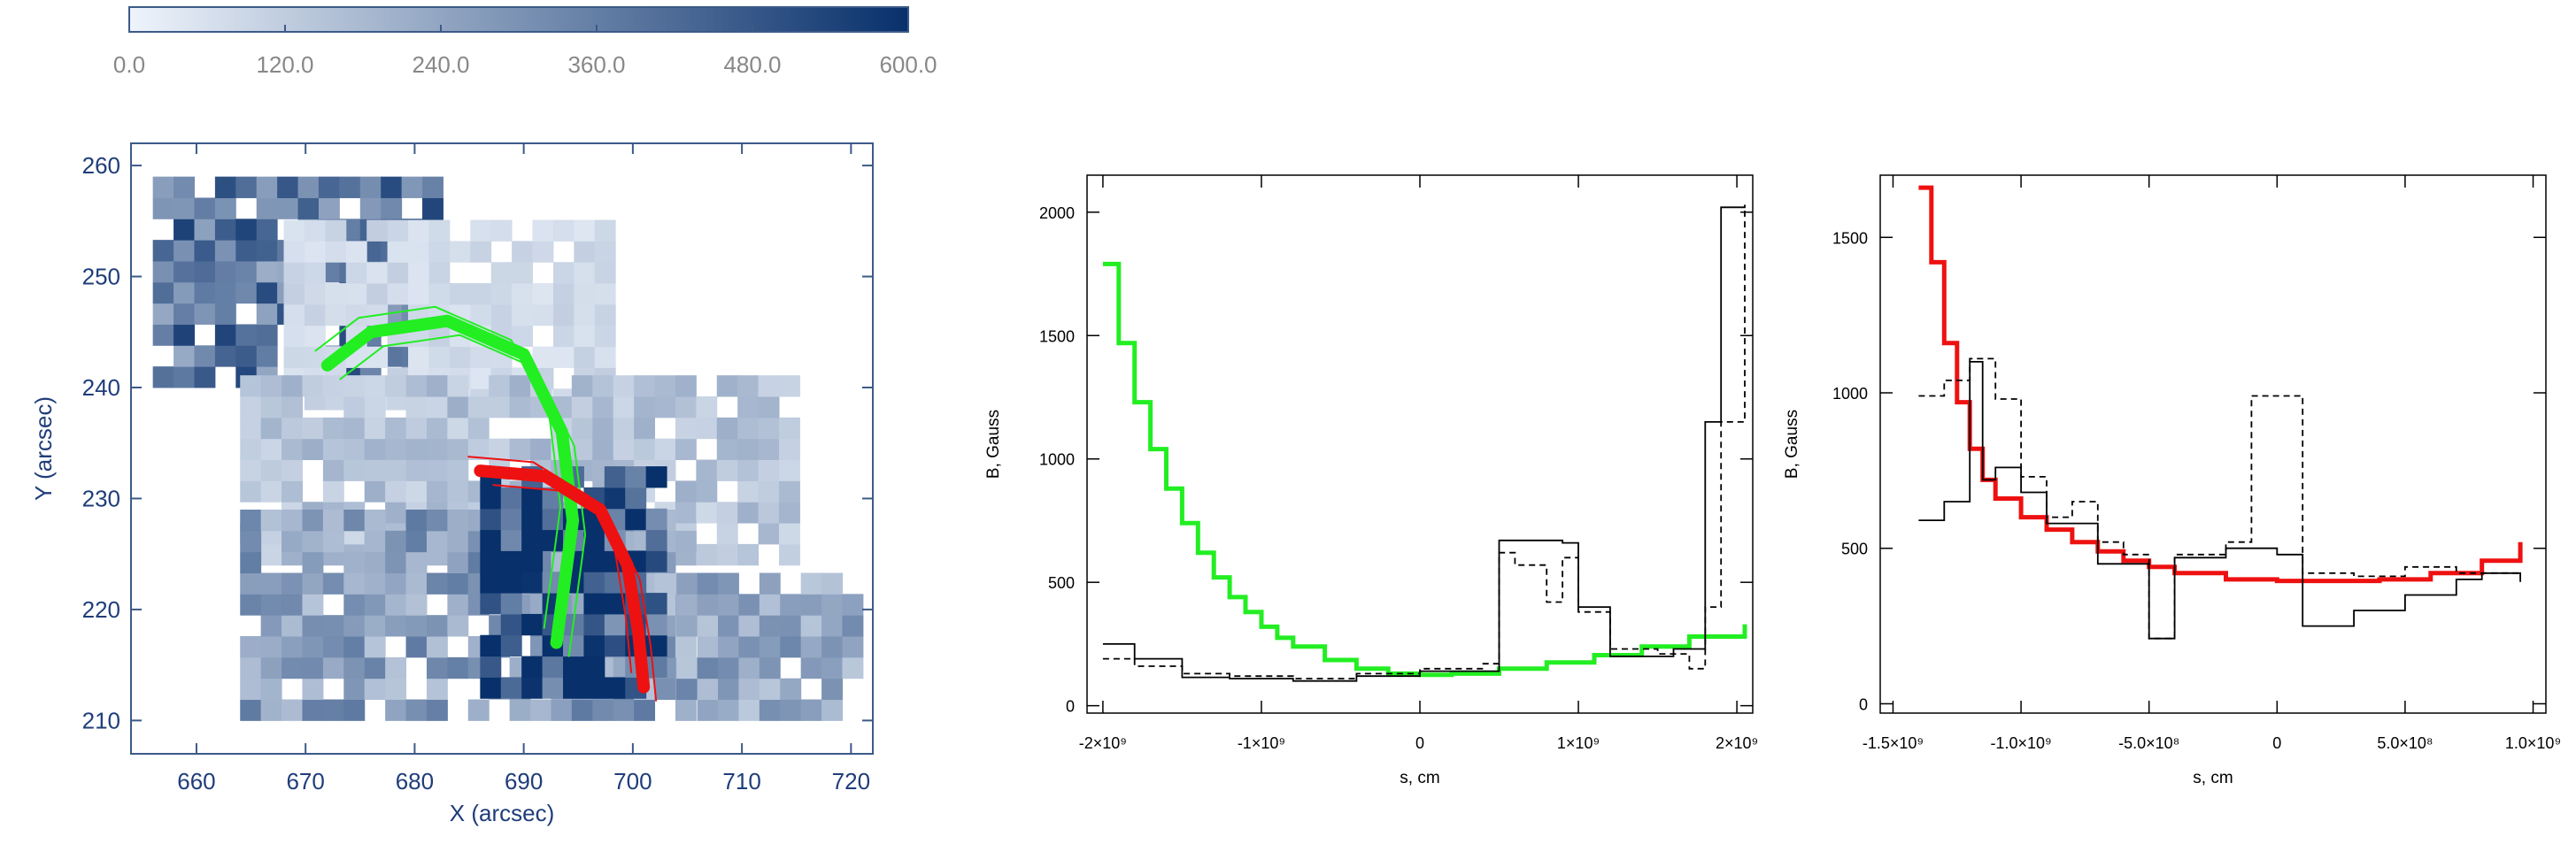 The image size is (2576, 852). What do you see at coordinates (741, 781) in the screenshot?
I see `map-xtick-label: 710` at bounding box center [741, 781].